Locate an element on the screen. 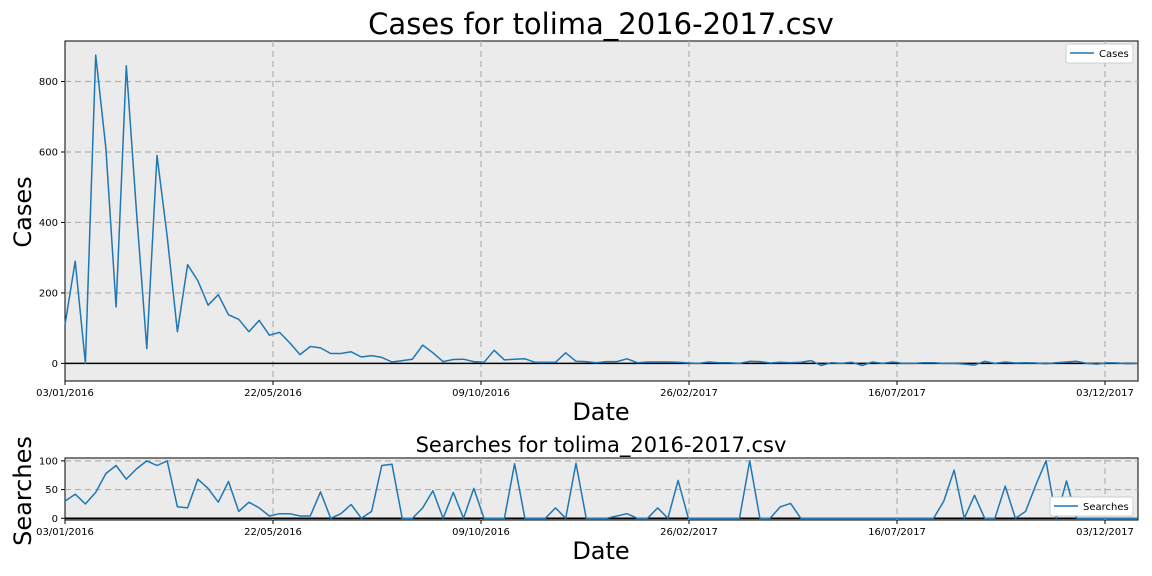  searches-y-ticks: 0 50 100 is located at coordinates (52, 490).